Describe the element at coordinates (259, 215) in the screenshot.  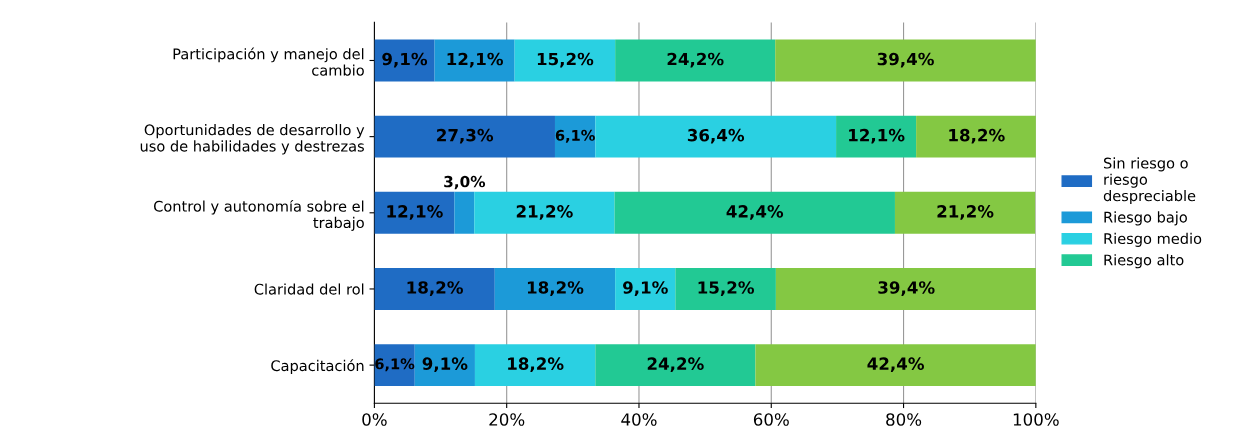
I see `y-tick-label: Control y autonomía sobre el trabajo` at that location.